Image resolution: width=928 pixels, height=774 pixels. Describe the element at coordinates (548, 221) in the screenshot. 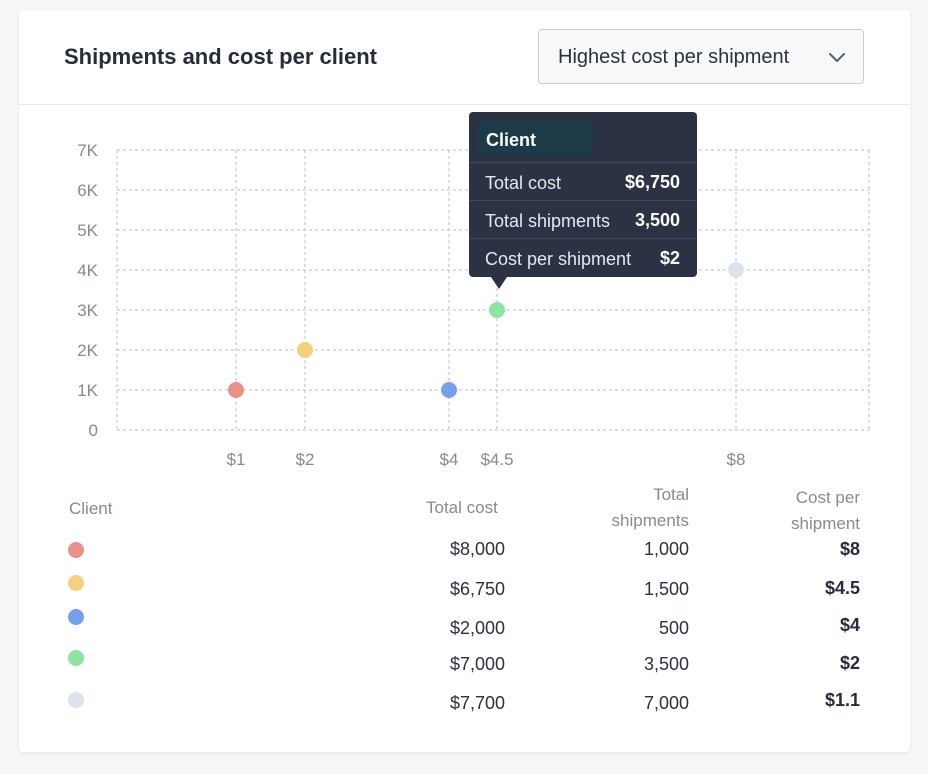

I see `tooltip-row-label: Total shipments` at that location.